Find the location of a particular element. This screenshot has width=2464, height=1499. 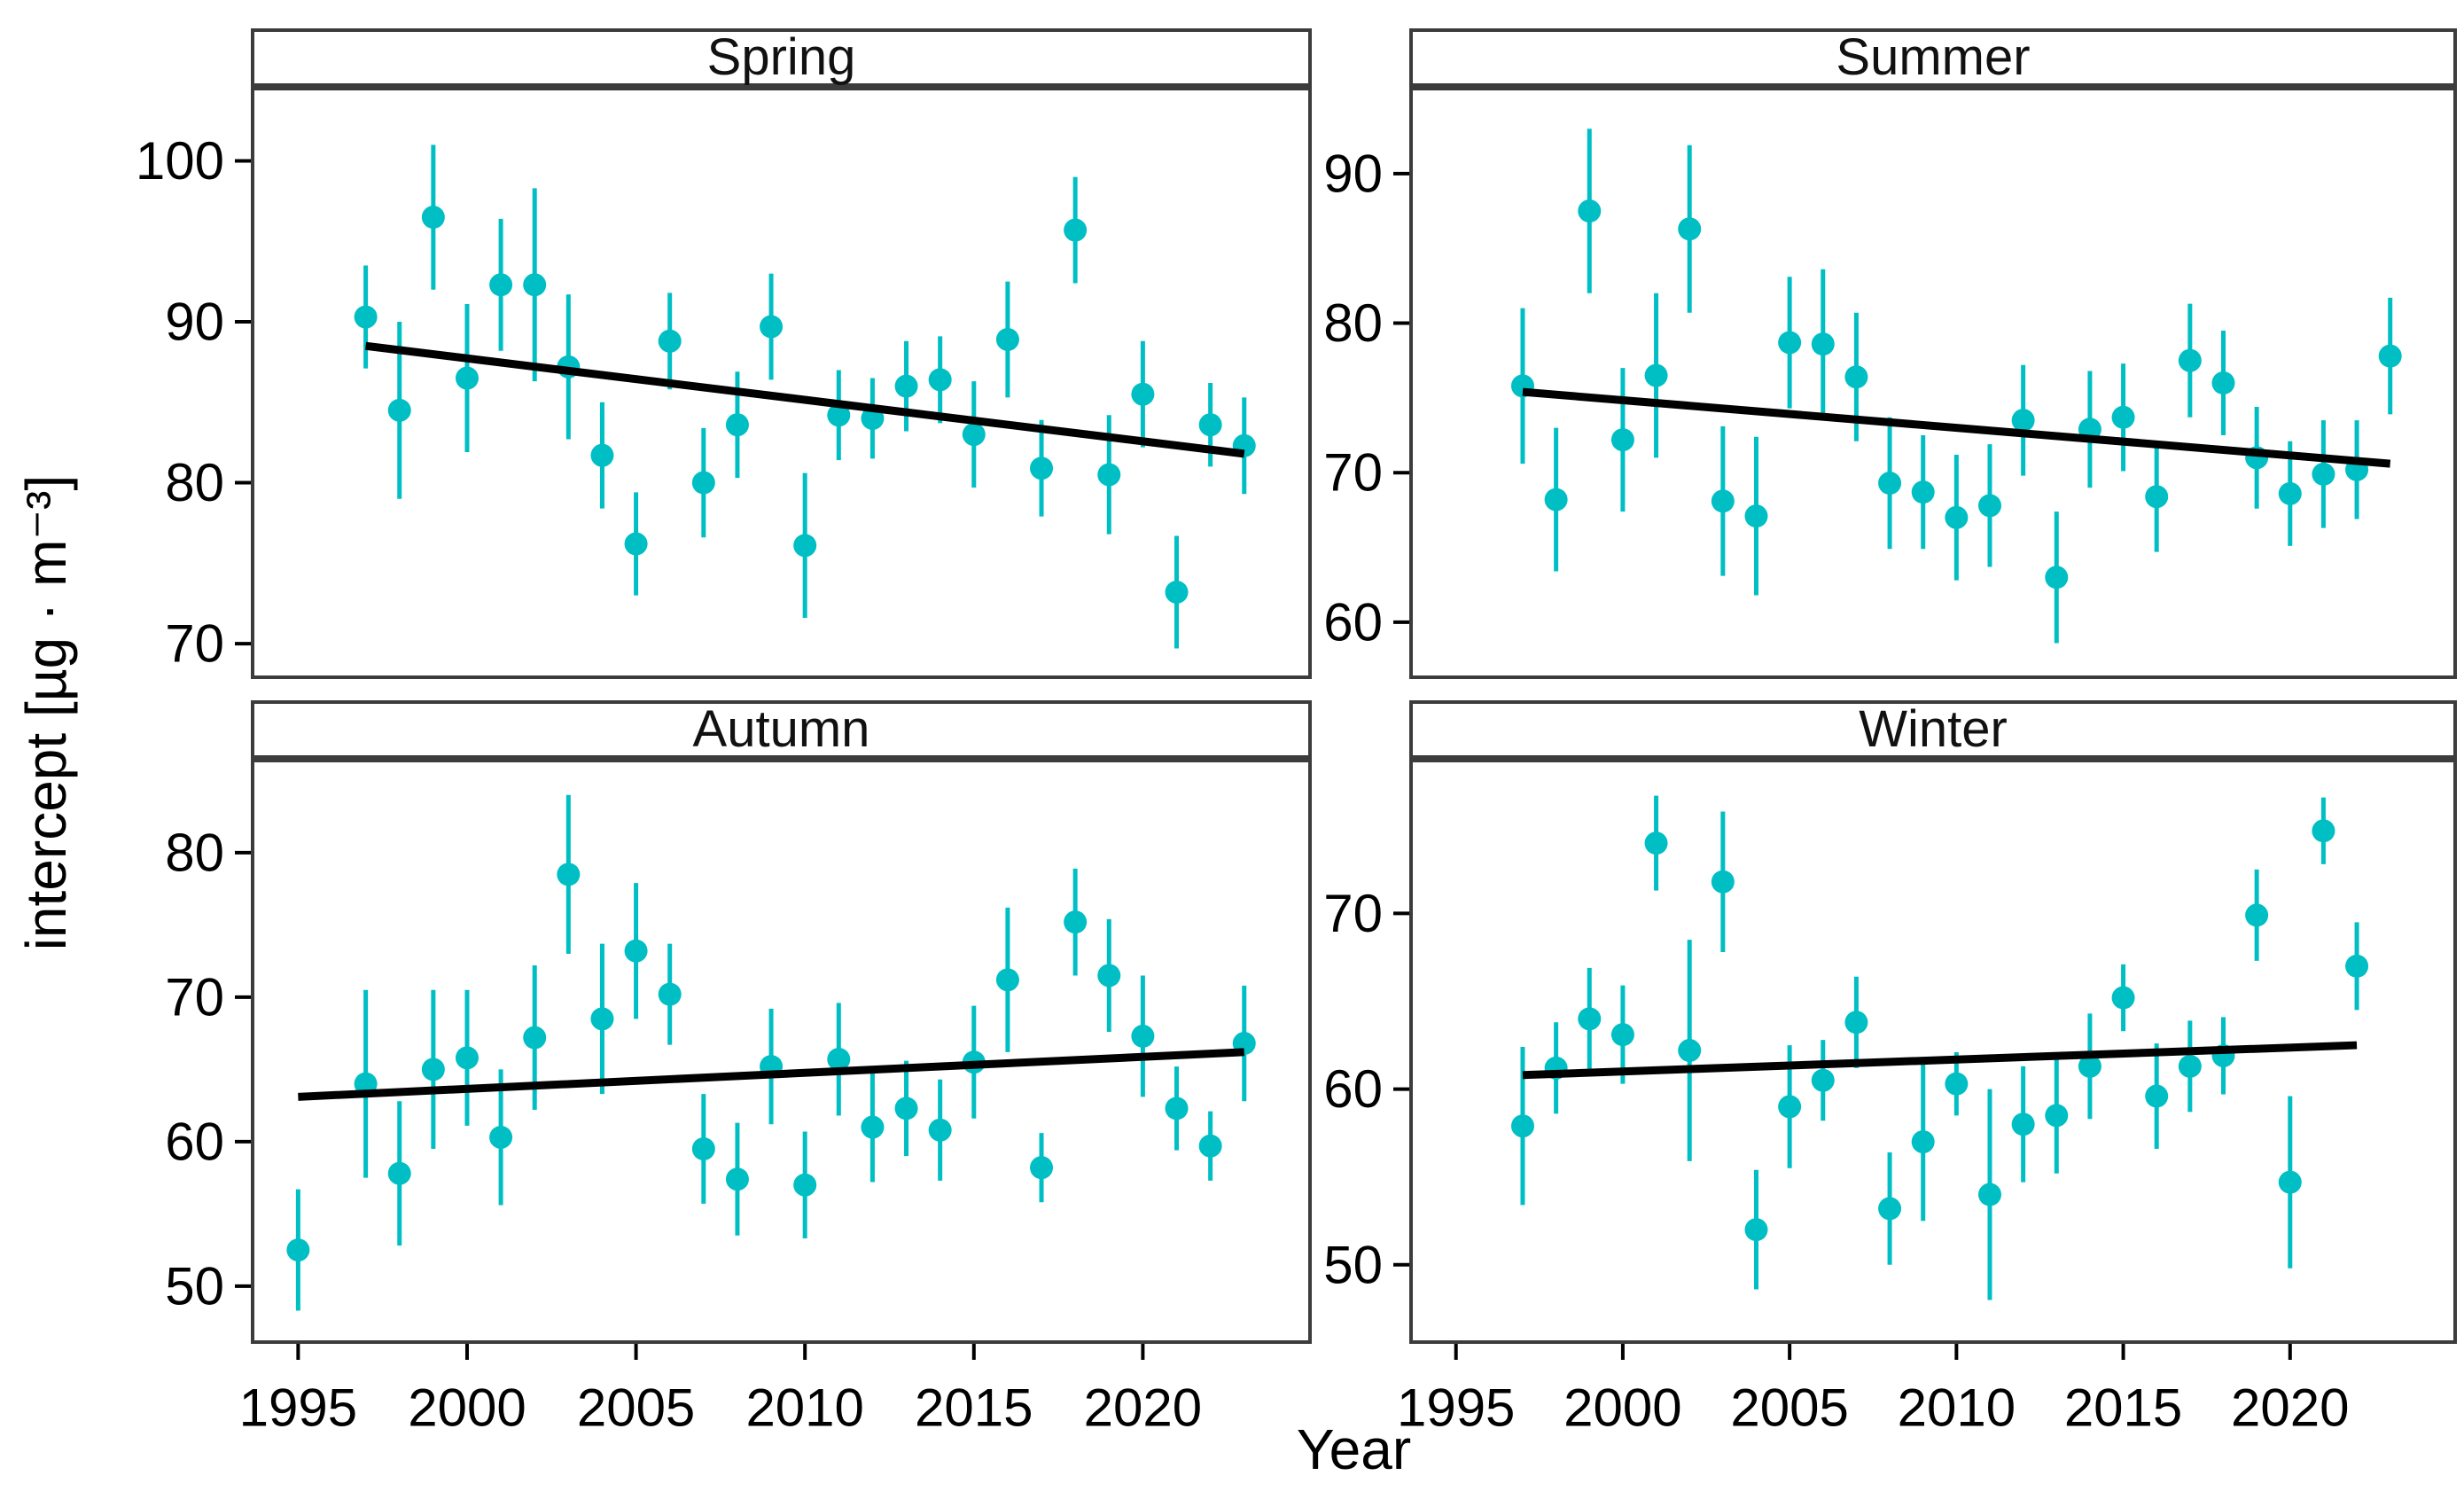

y-axis-title: intercept [µg · m⁻³] is located at coordinates (46, 712).